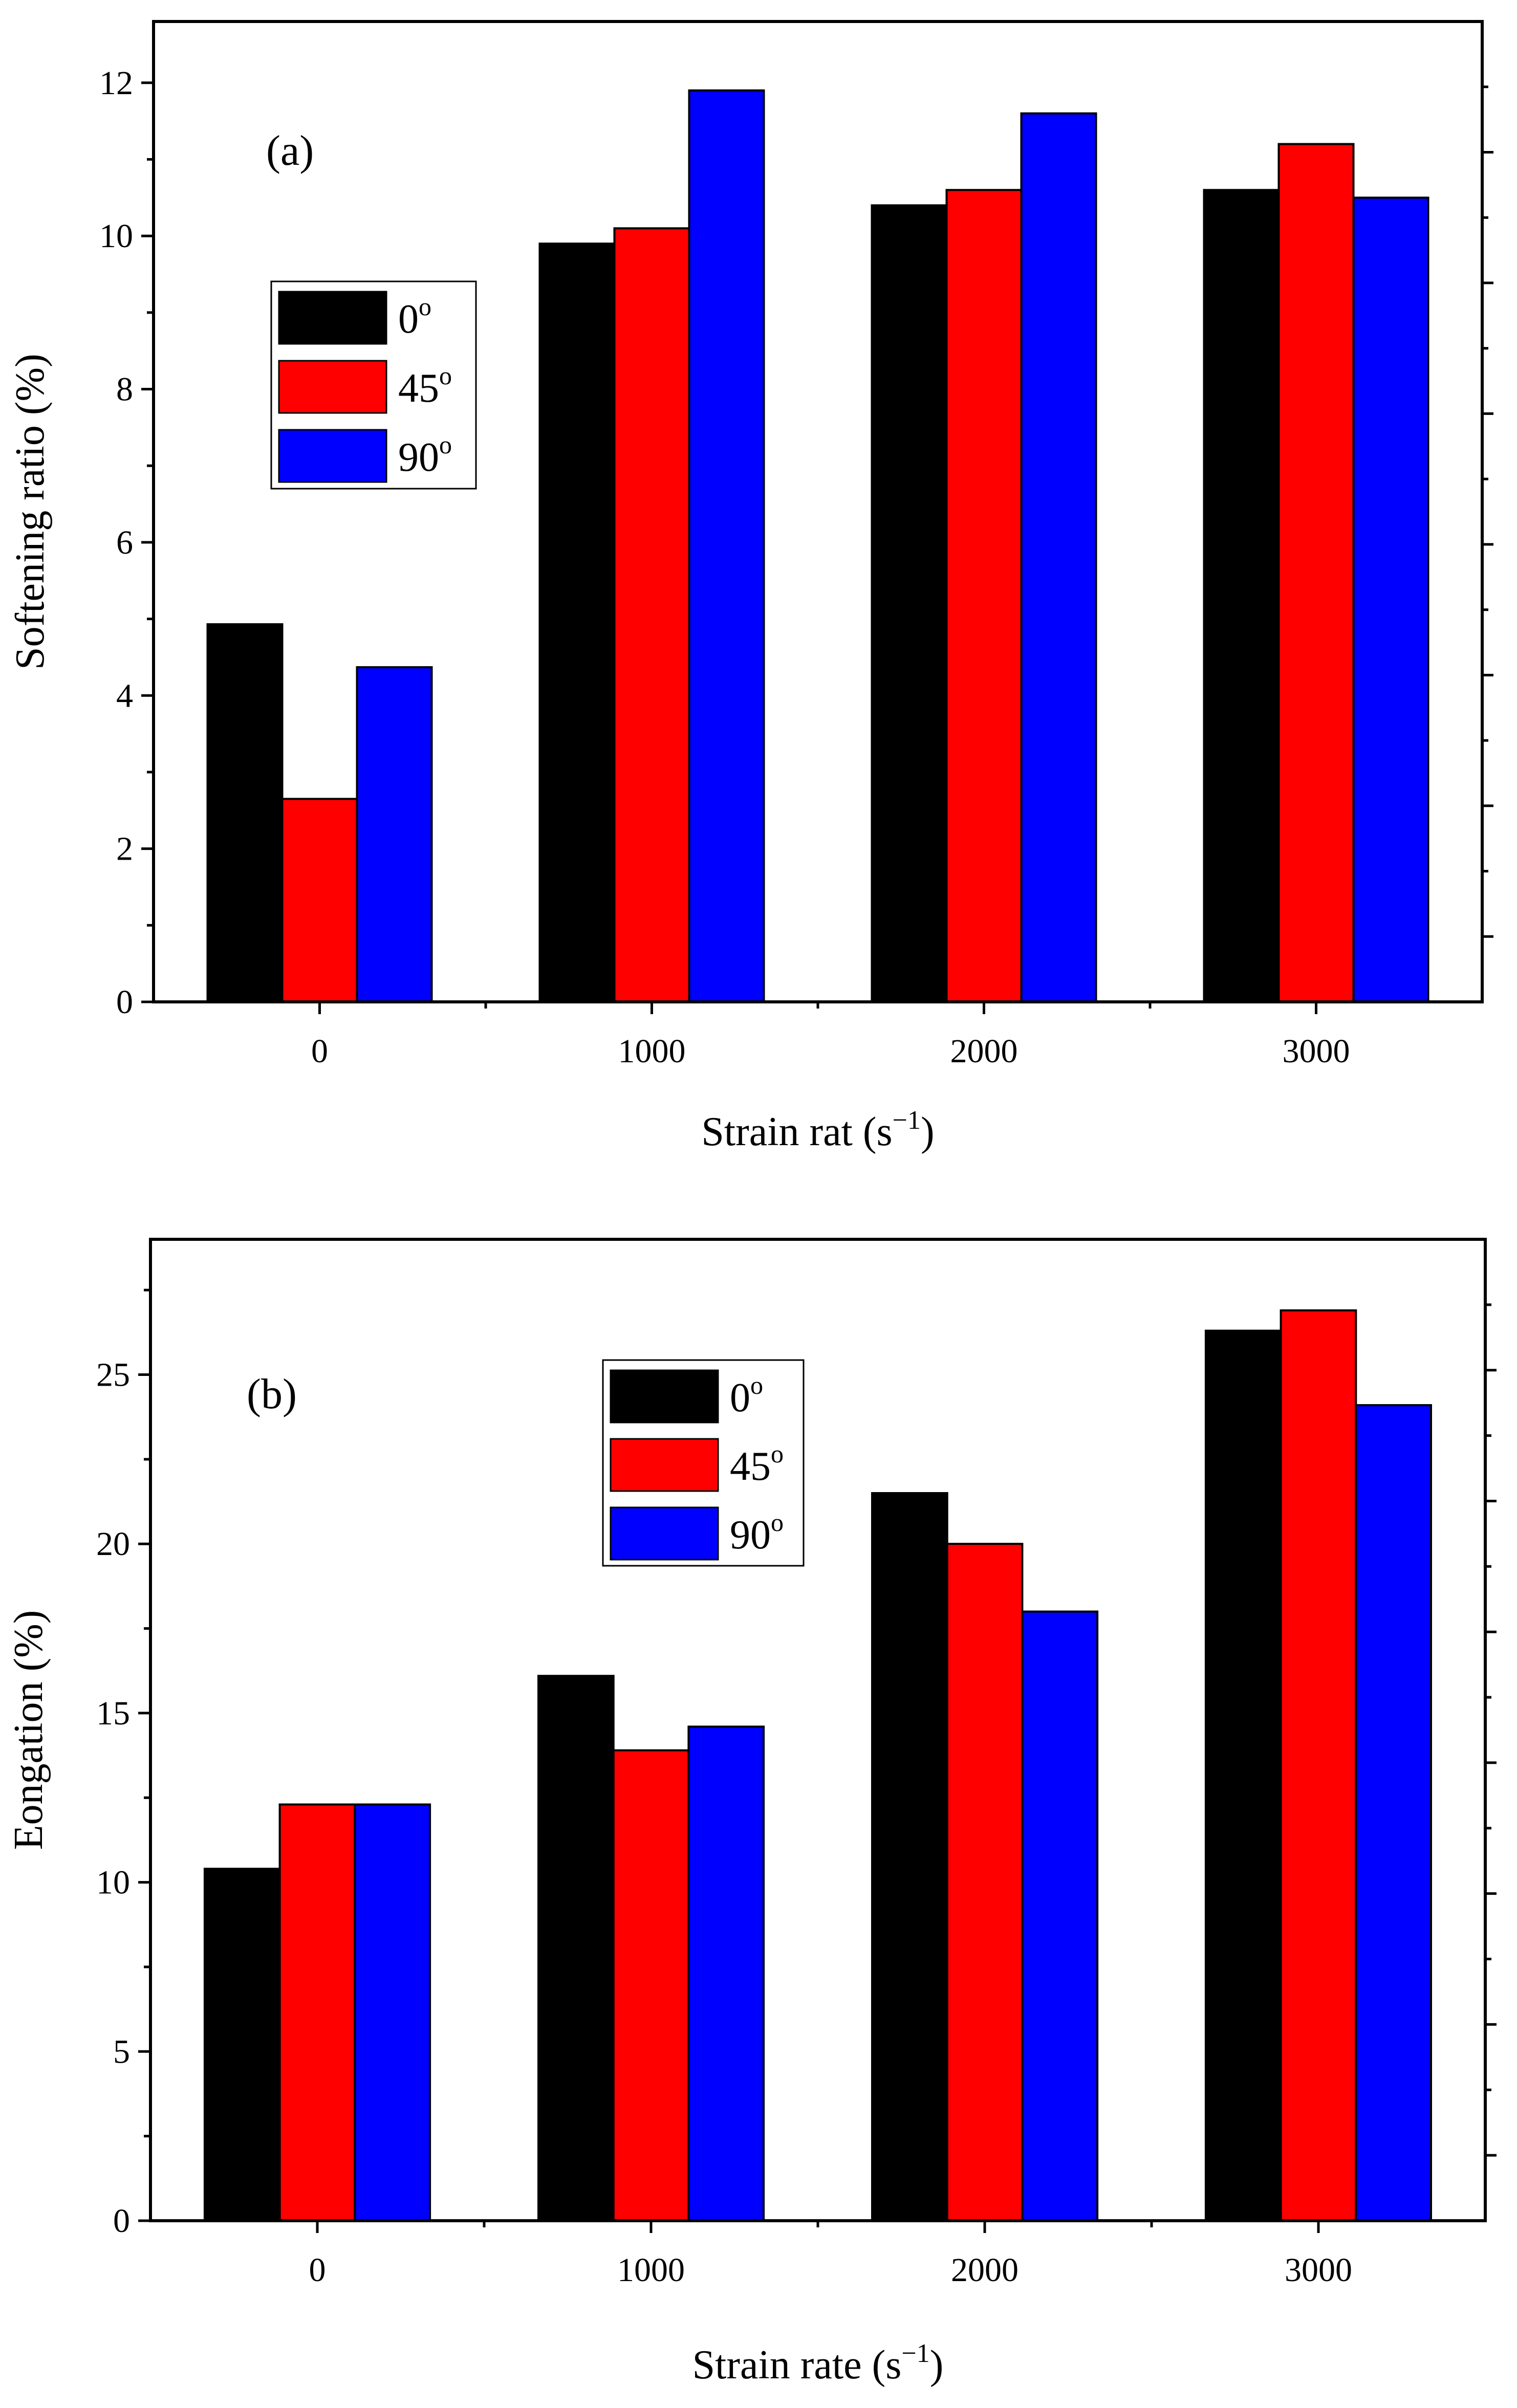 This screenshot has width=1517, height=2408. I want to click on y-tick-label: 6, so click(125, 542).